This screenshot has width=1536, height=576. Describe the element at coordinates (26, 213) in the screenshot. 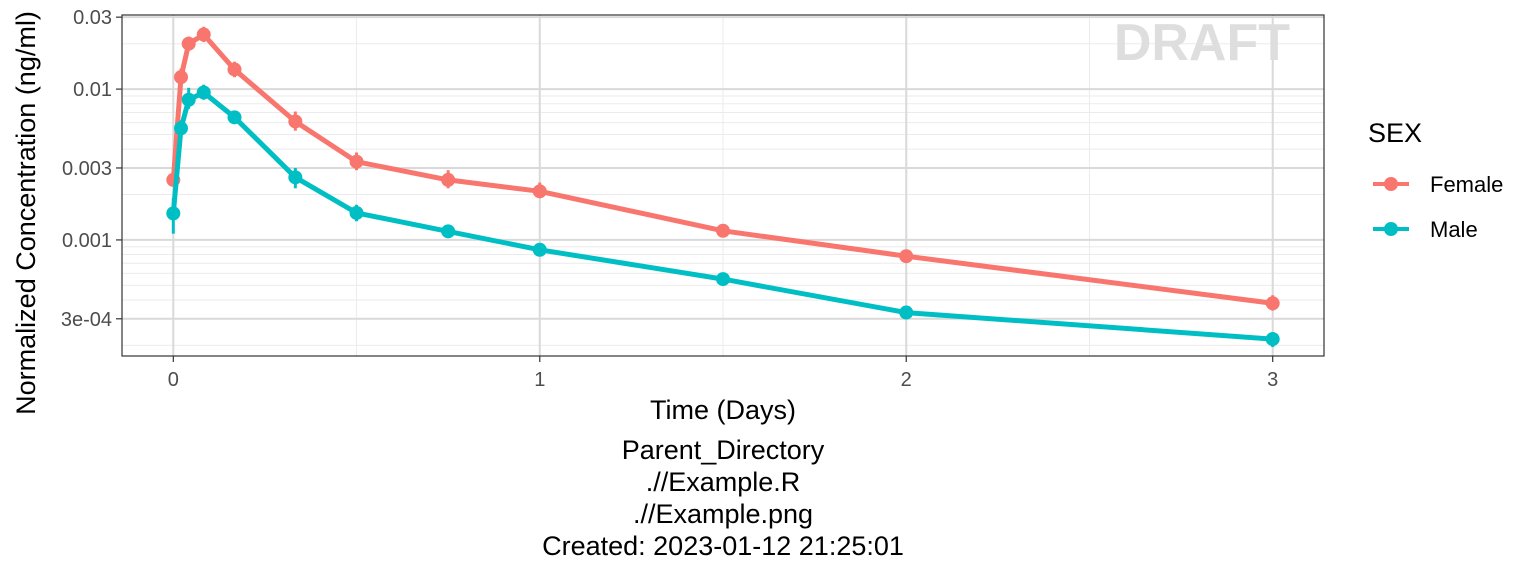

I see `y-axis-title: Normalized Concentration (ng/ml)` at that location.